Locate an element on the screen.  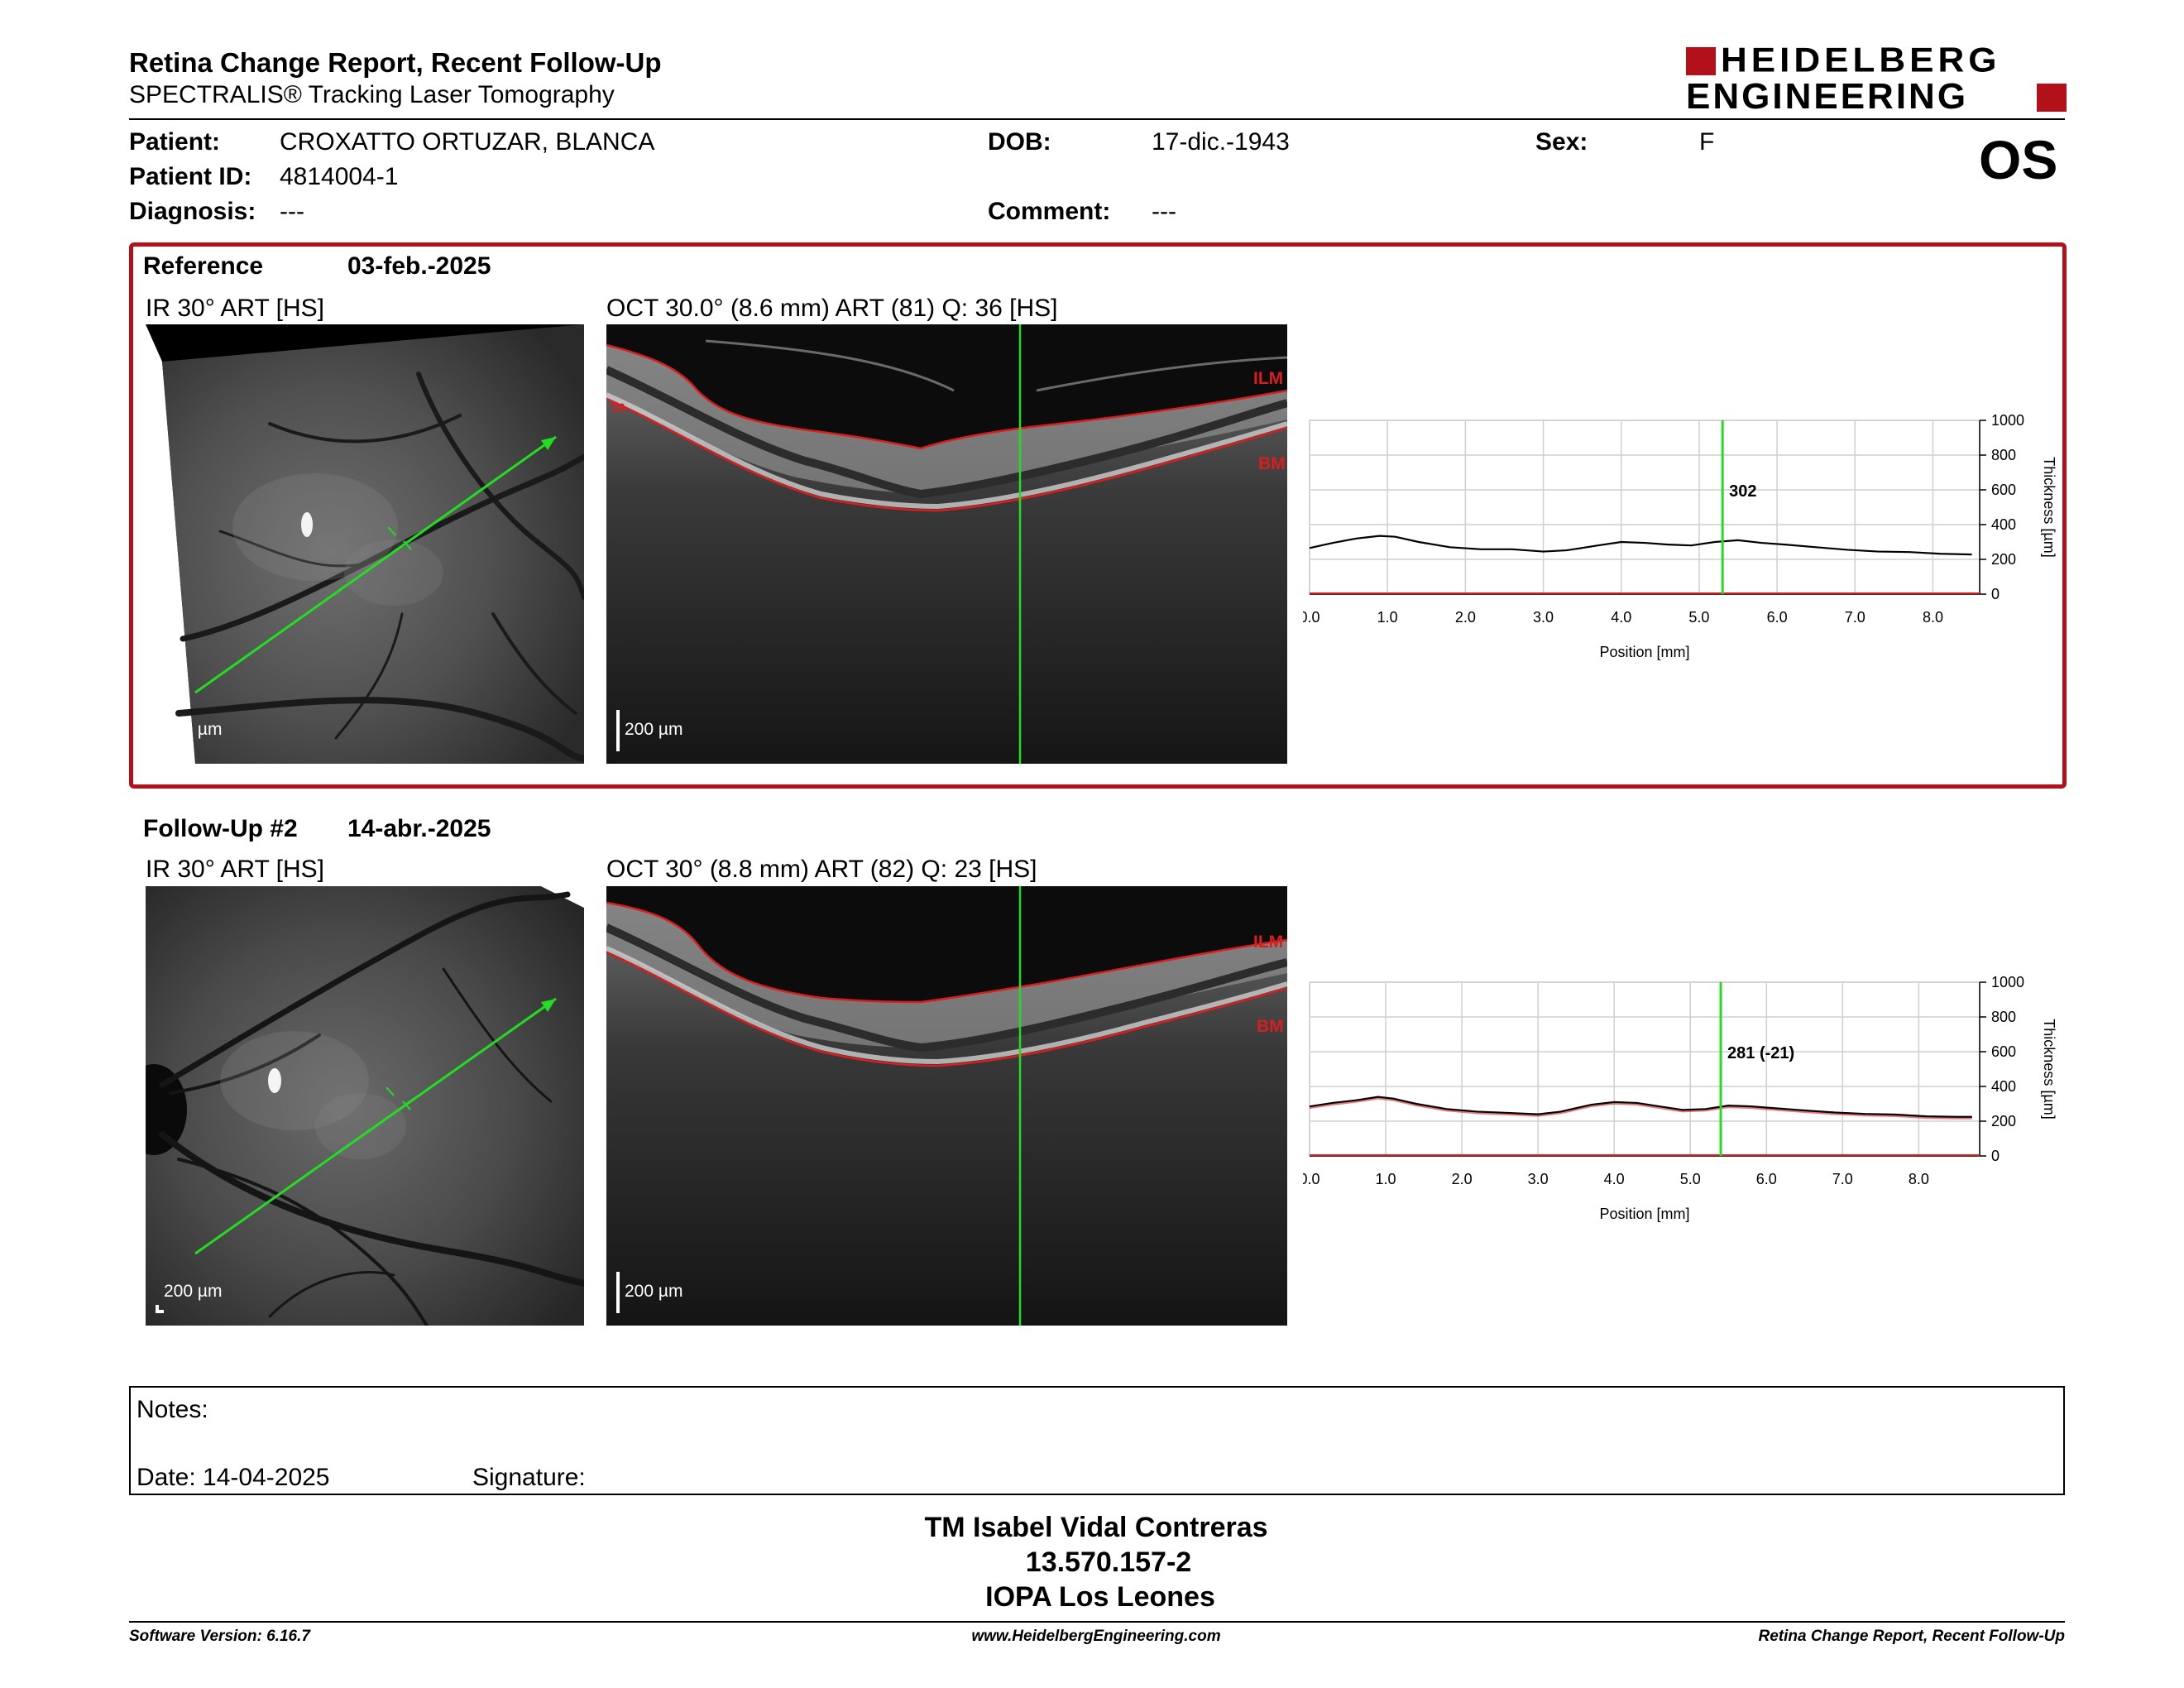
report-title: Retina Change Report, Recent Follow-Up is located at coordinates (395, 62).